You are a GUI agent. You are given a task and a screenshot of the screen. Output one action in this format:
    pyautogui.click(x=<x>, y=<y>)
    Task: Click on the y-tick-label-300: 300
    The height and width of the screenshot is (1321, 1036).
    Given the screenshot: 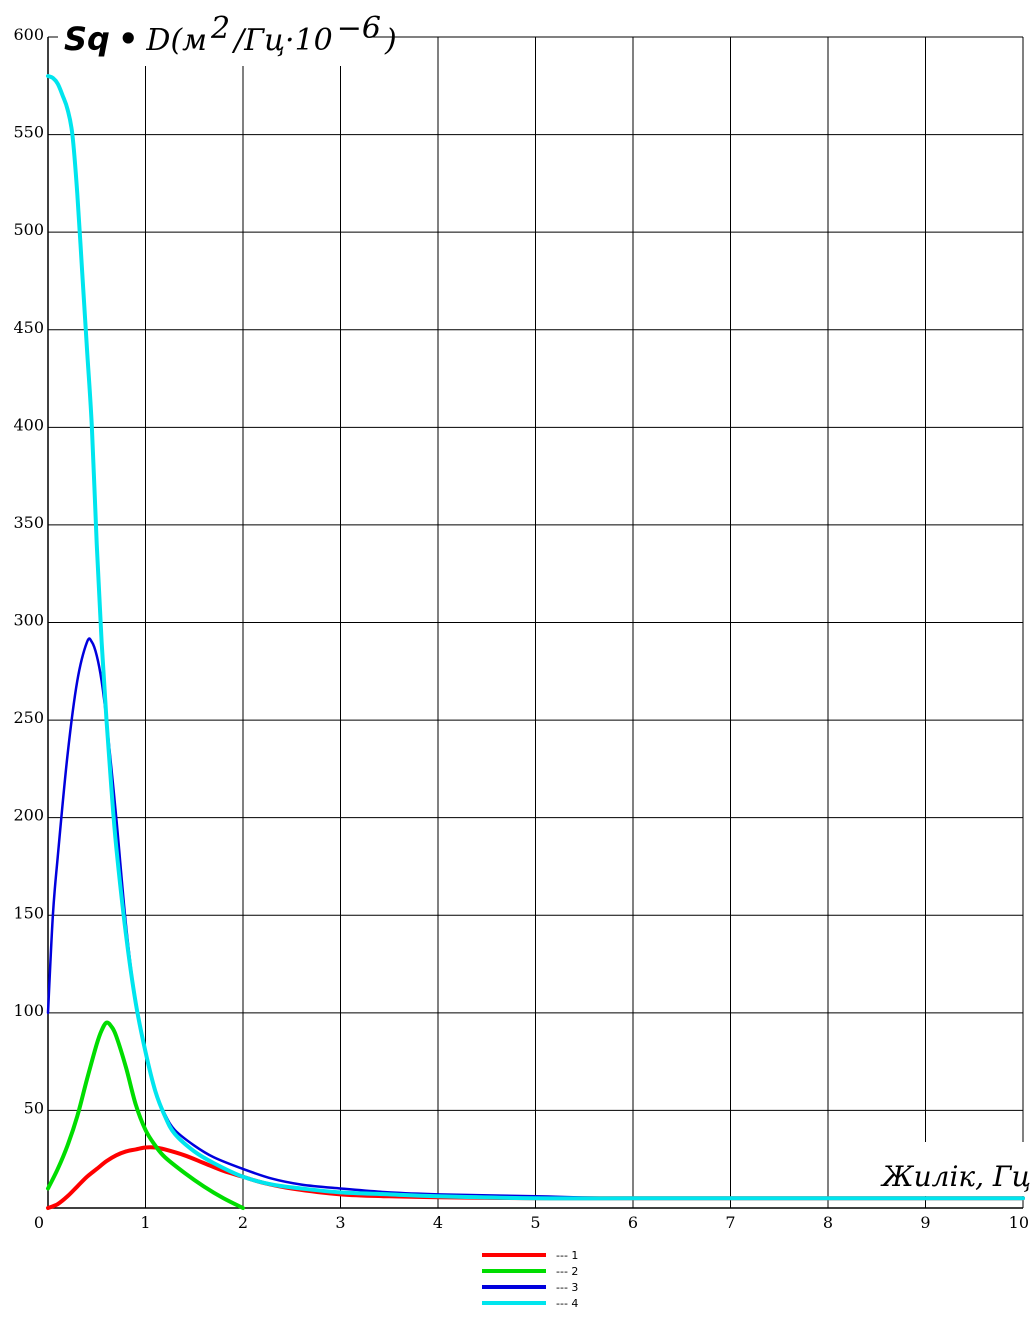 What is the action you would take?
    pyautogui.click(x=28, y=620)
    